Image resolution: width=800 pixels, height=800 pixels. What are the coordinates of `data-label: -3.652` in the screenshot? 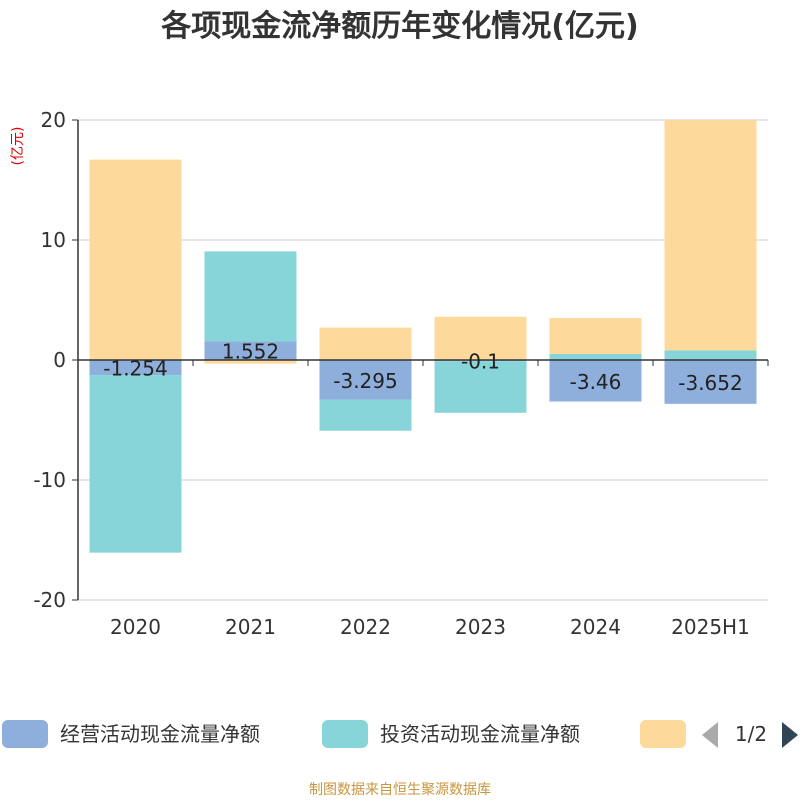 It's located at (710, 383).